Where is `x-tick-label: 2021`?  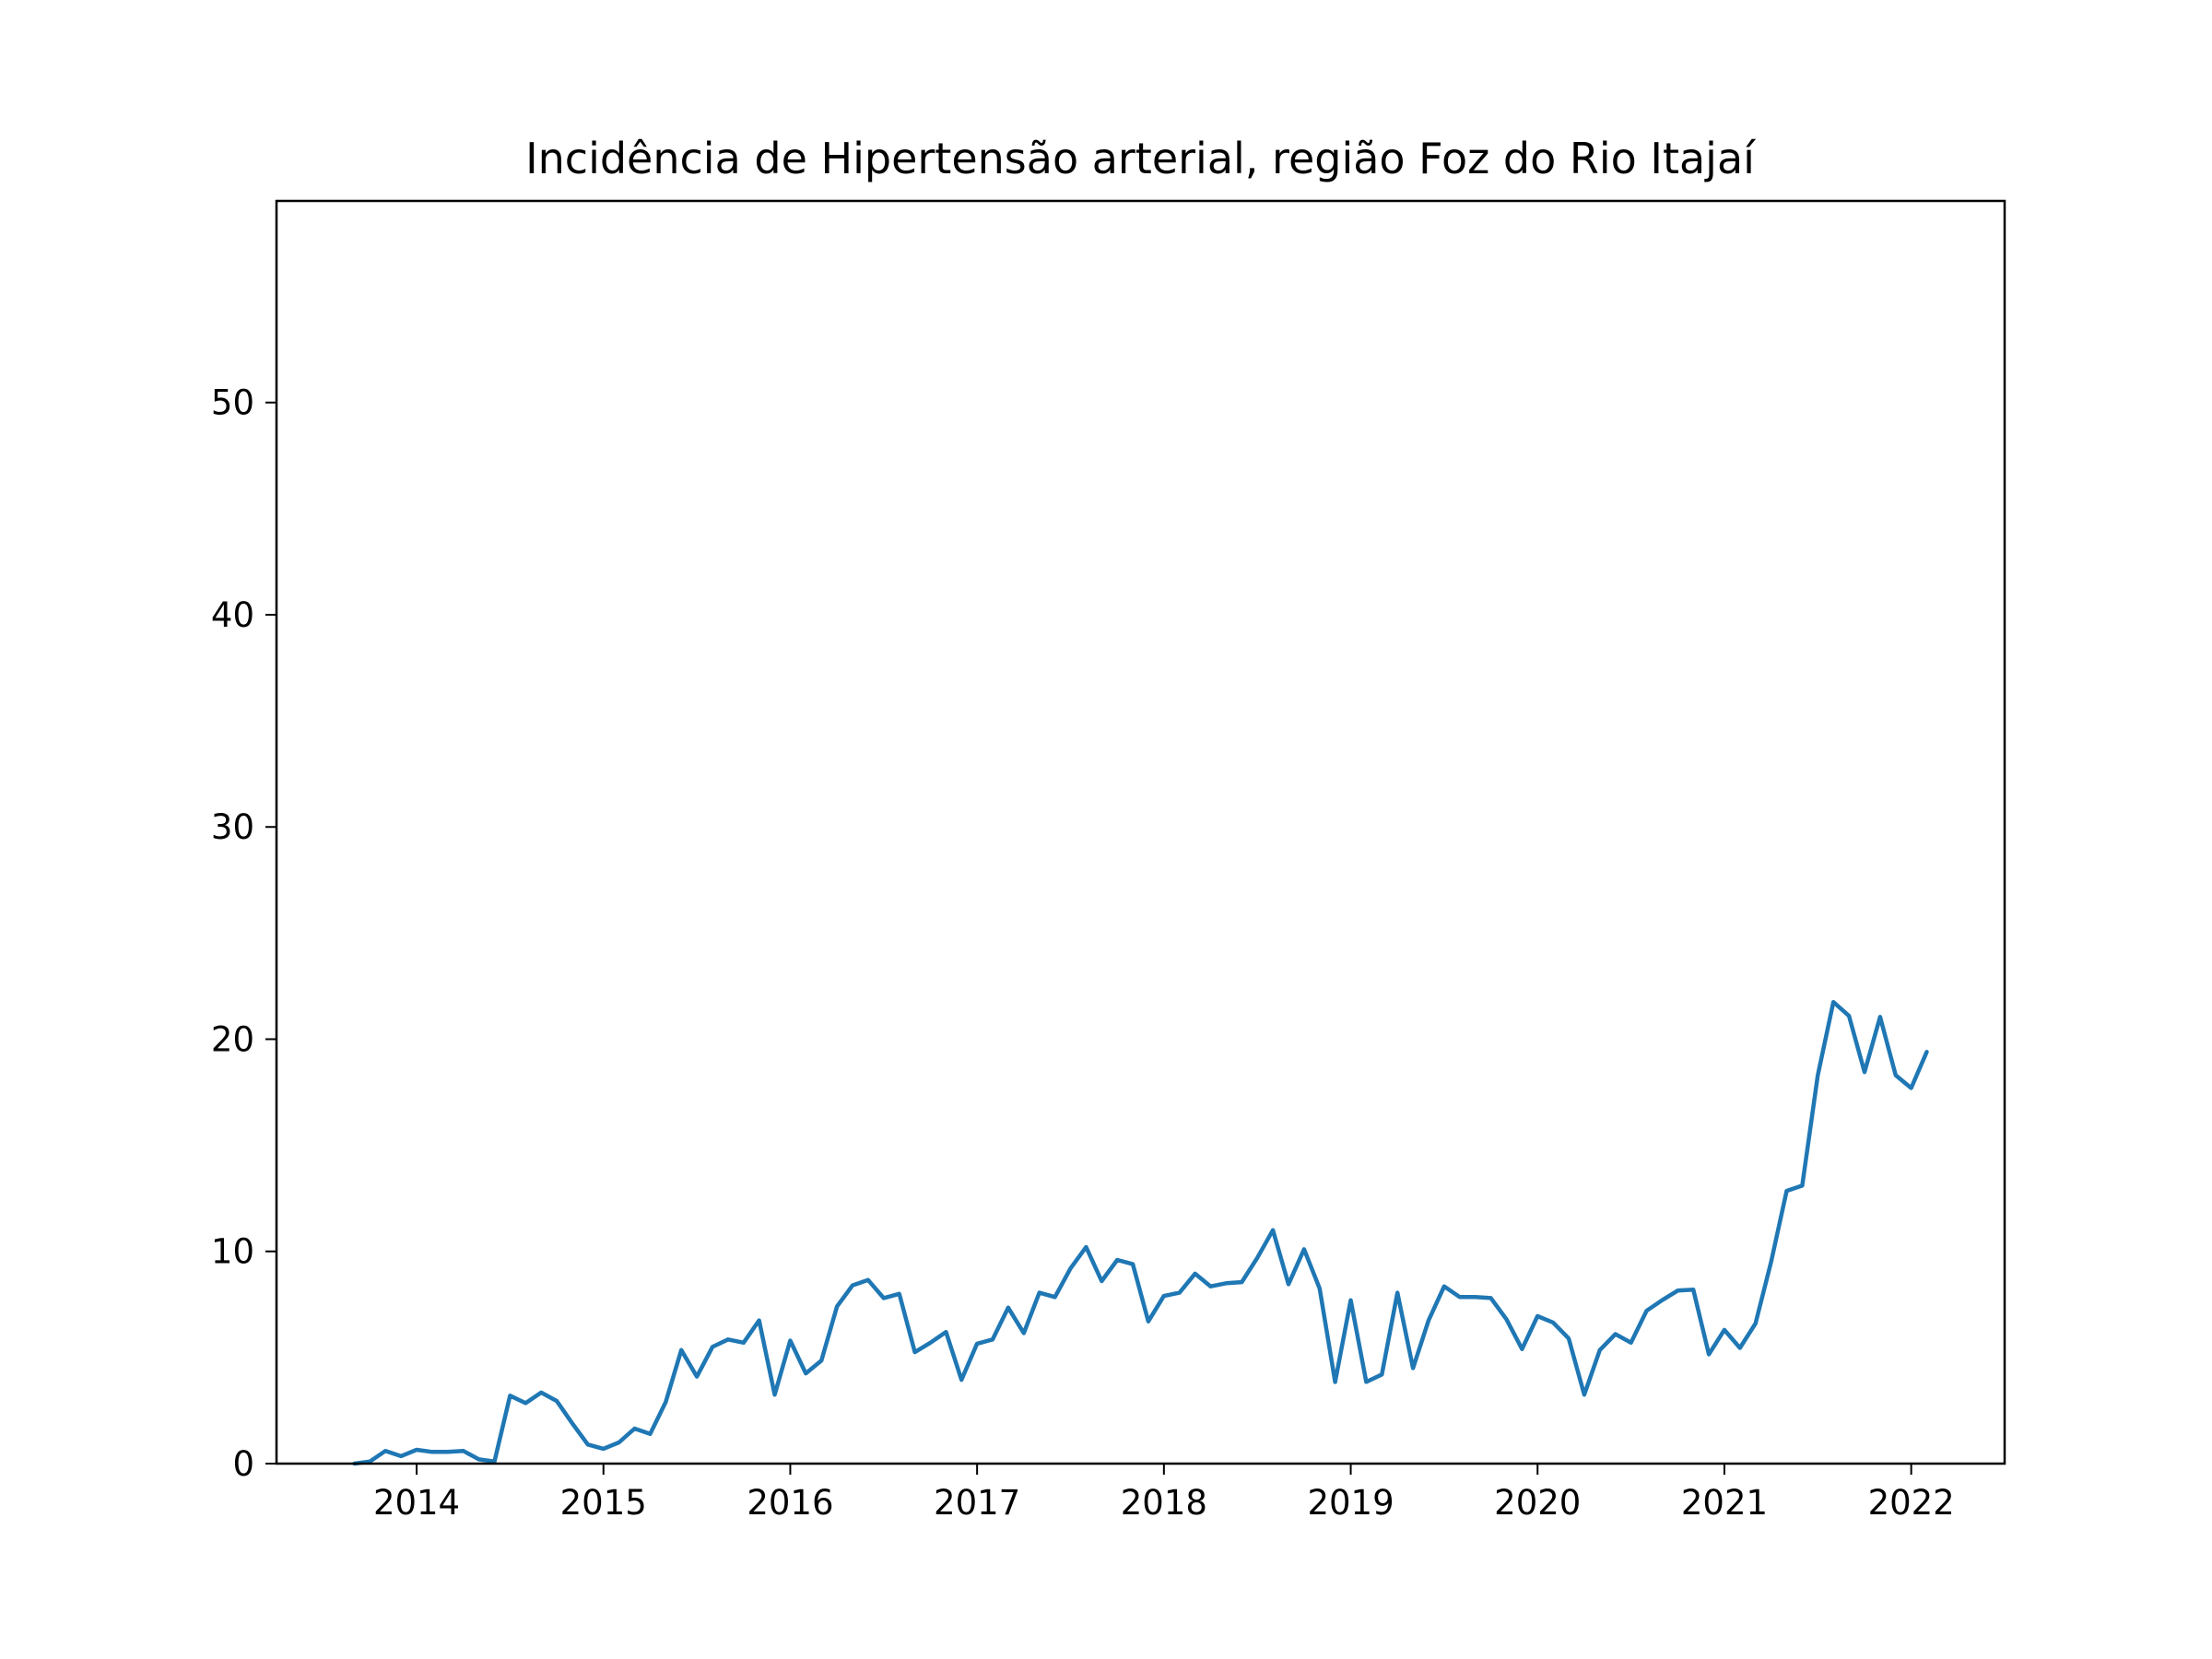
x-tick-label: 2021 is located at coordinates (1724, 1503).